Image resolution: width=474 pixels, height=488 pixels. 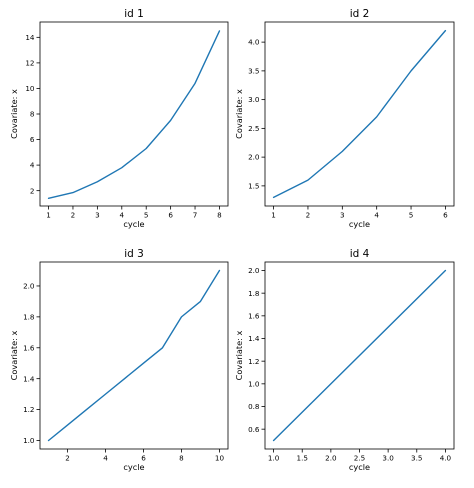 I want to click on x-tick-label: 3.5, so click(x=416, y=458).